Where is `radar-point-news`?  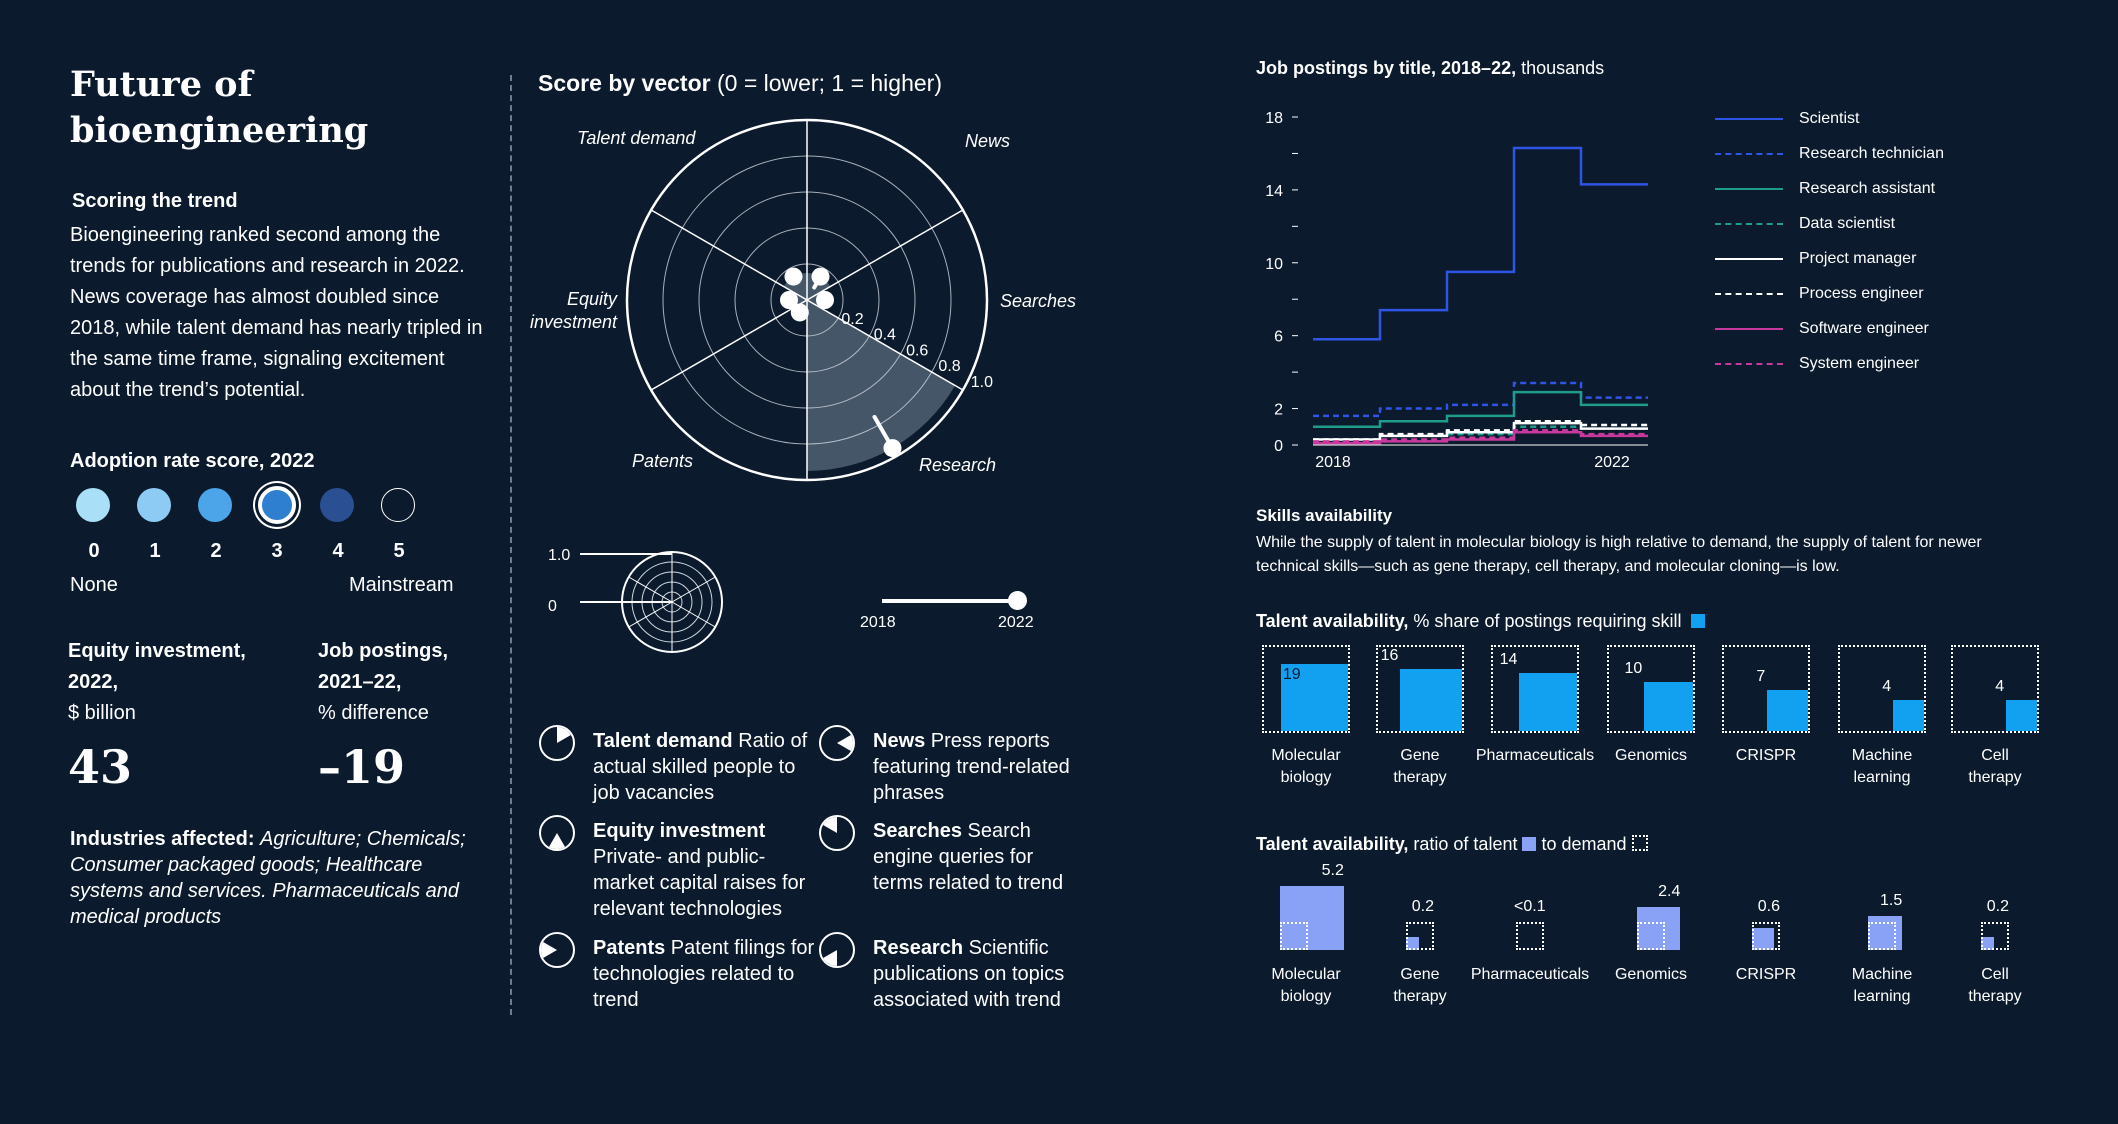
radar-point-news is located at coordinates (820, 276).